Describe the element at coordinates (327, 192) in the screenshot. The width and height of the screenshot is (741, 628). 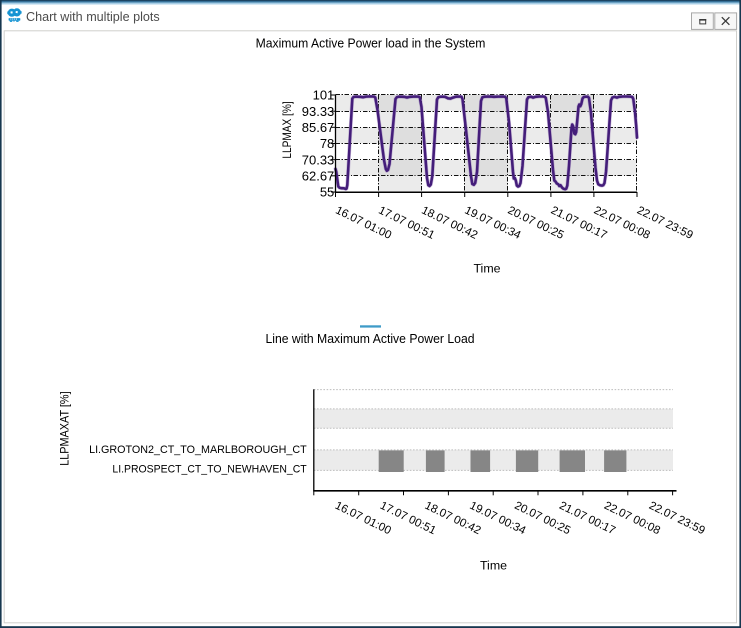
I see `svg-text: 55` at that location.